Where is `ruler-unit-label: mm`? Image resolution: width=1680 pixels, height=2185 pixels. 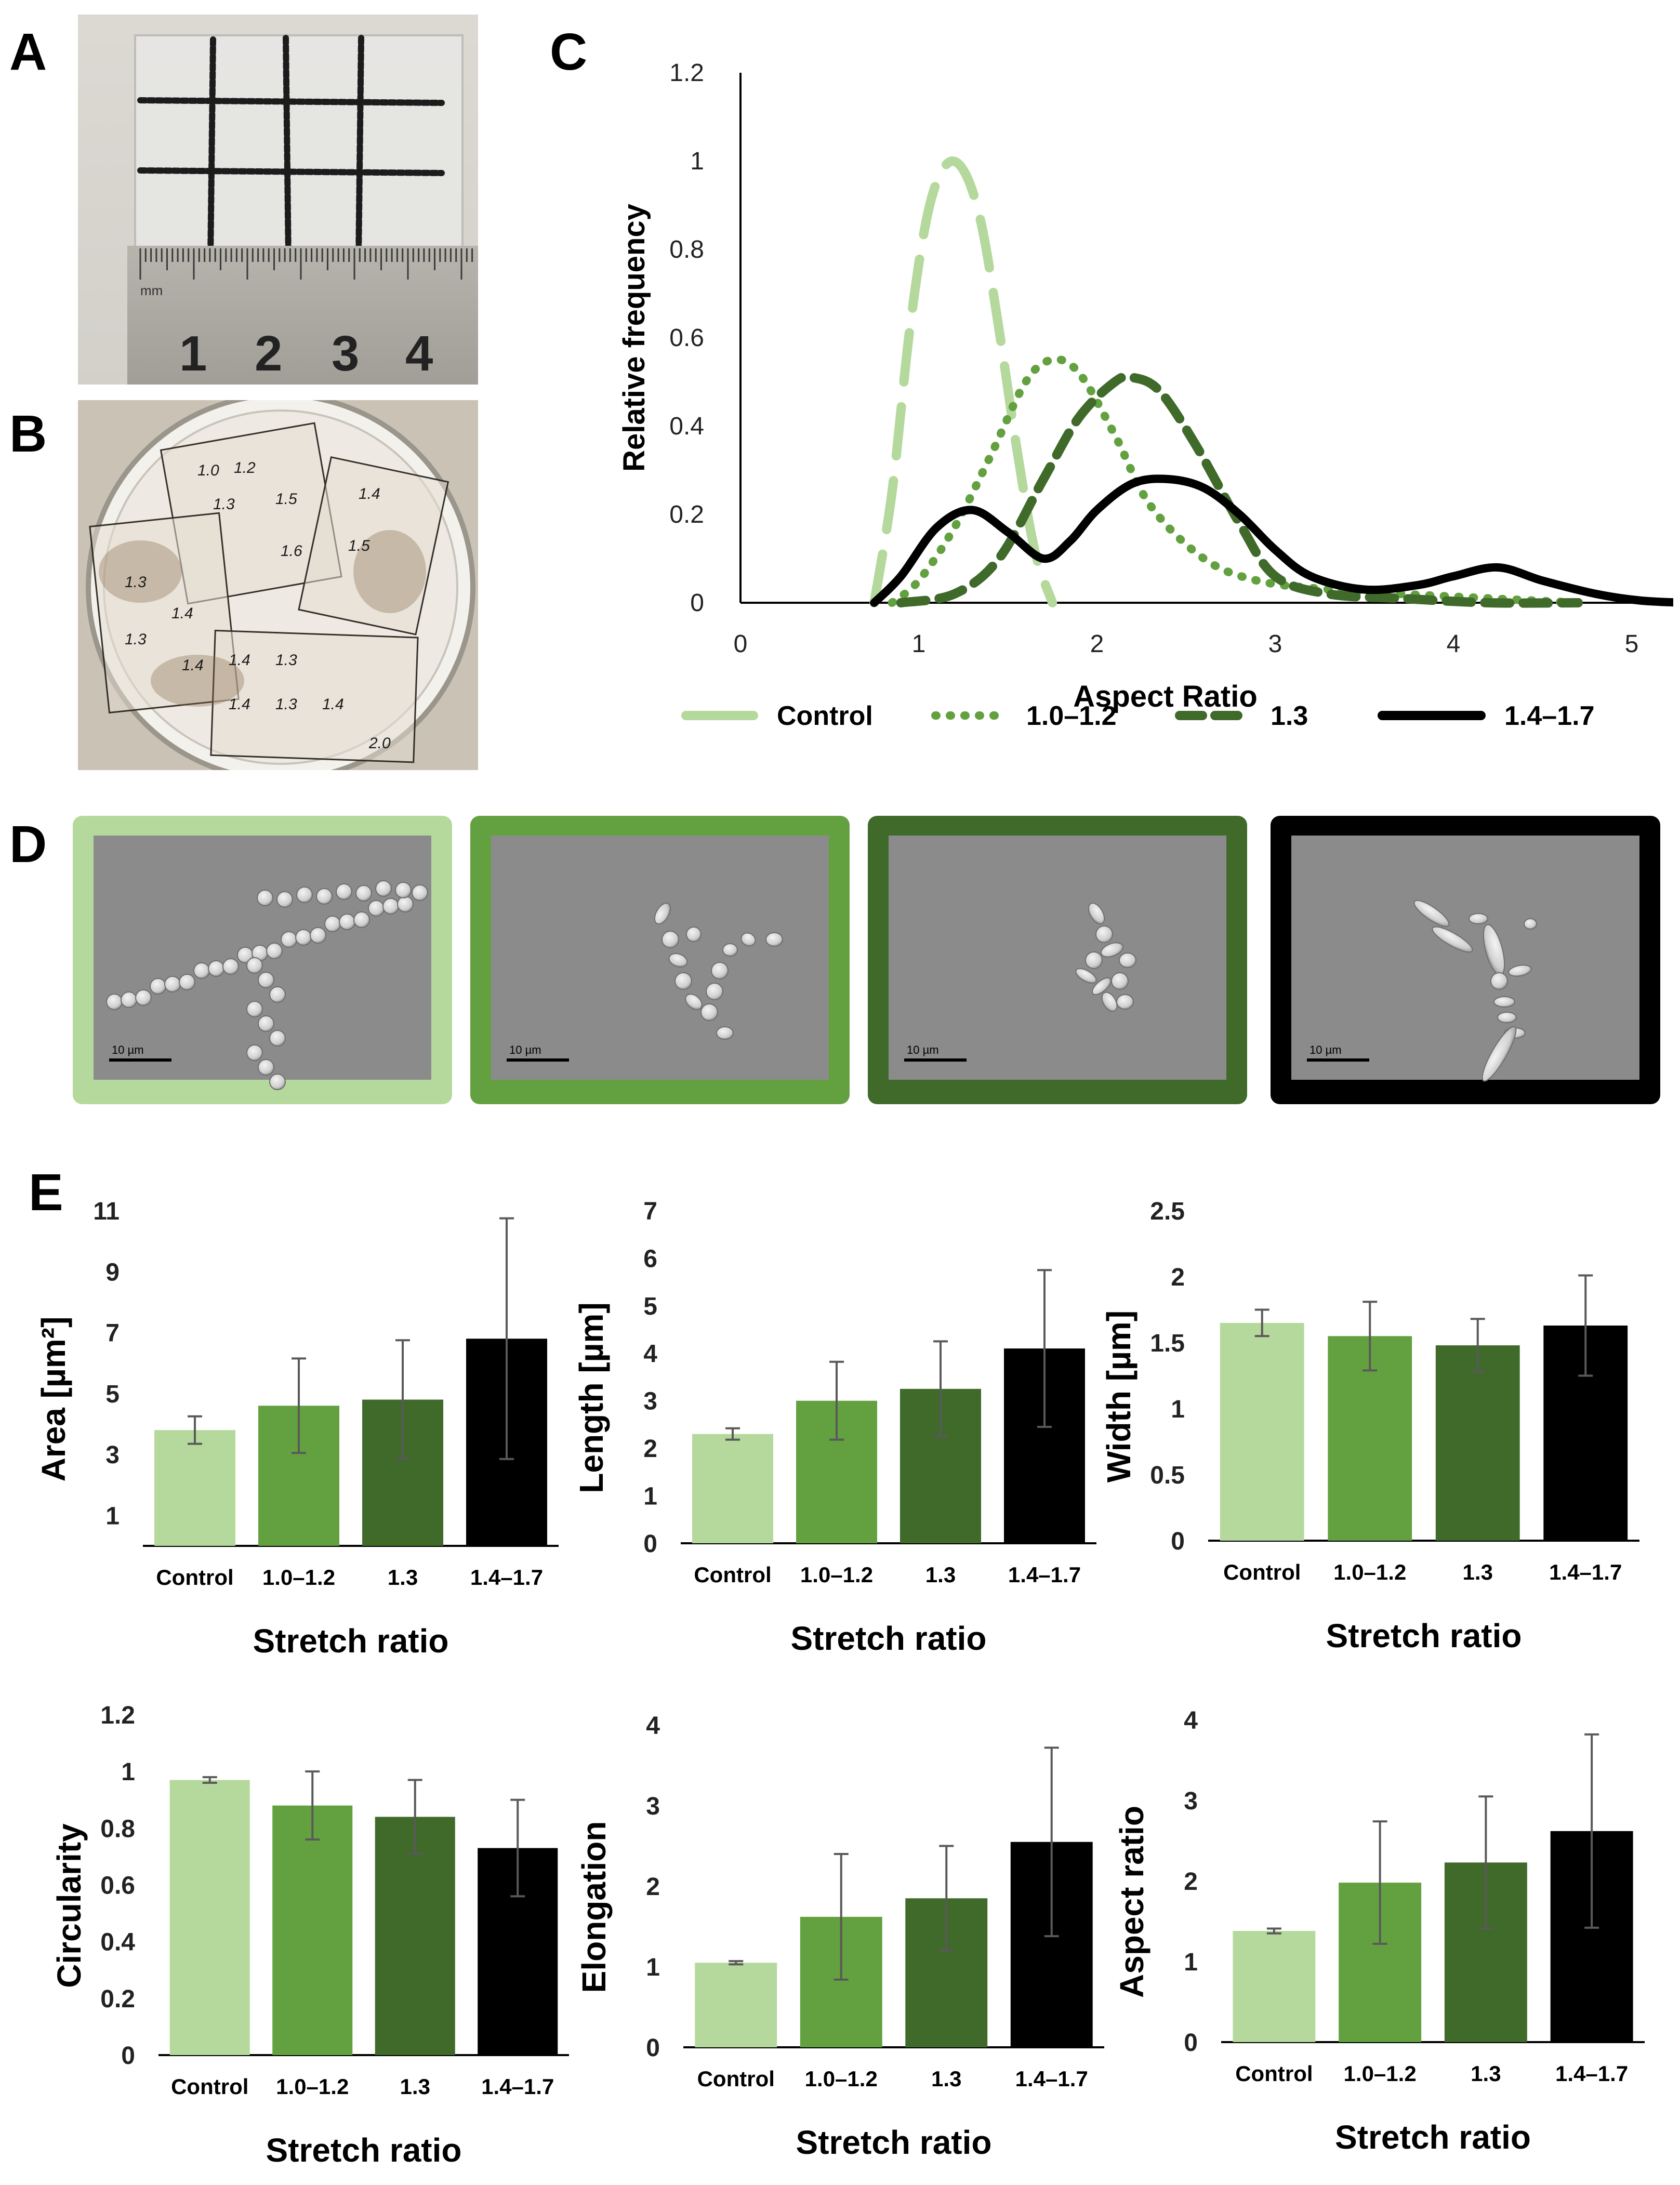 ruler-unit-label: mm is located at coordinates (151, 290).